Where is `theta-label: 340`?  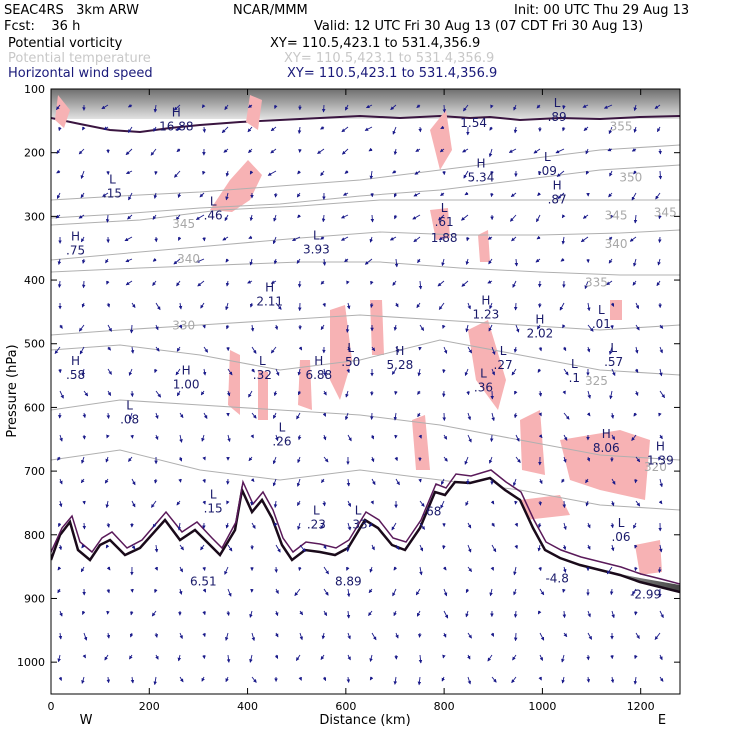 theta-label: 340 is located at coordinates (616, 244).